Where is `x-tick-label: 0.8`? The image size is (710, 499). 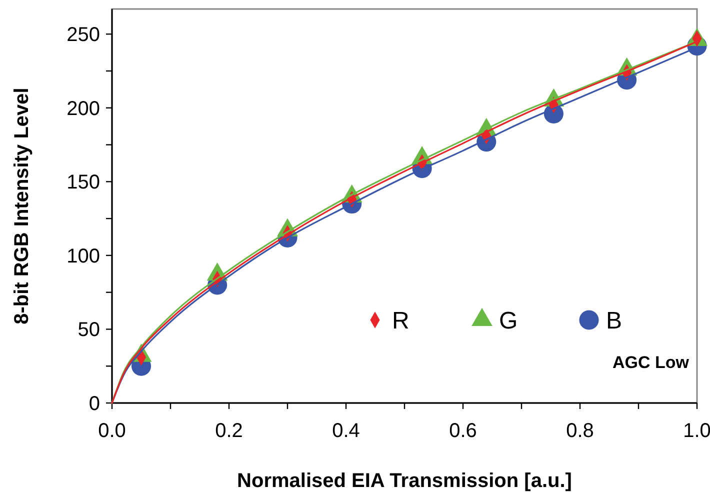
x-tick-label: 0.8 is located at coordinates (580, 431).